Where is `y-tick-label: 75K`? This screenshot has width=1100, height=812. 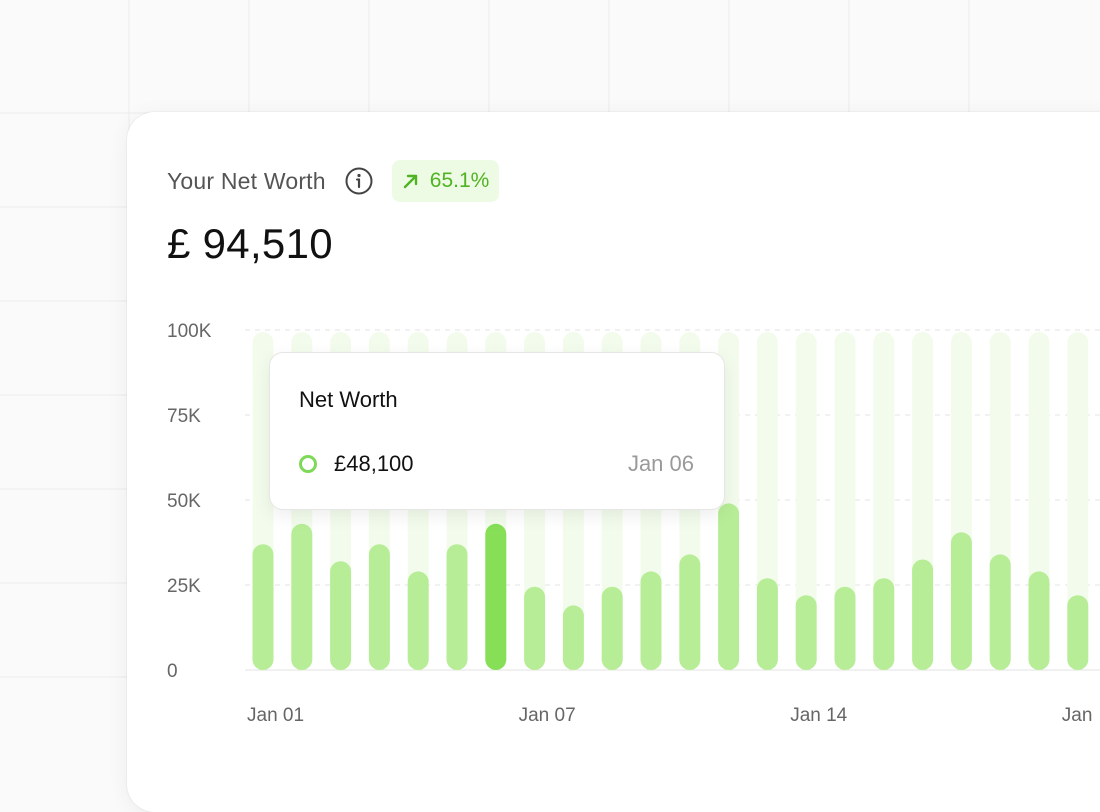 y-tick-label: 75K is located at coordinates (184, 416).